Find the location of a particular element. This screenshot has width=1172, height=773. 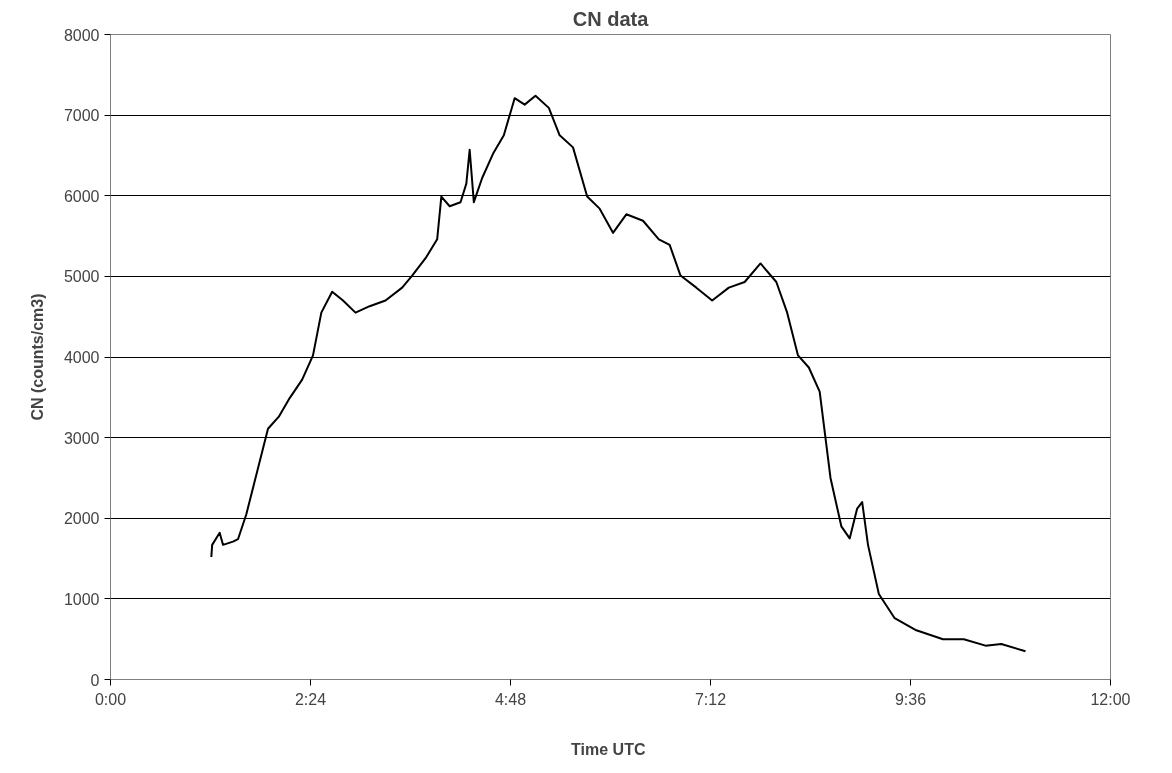

x-axis-title: Time UTC is located at coordinates (608, 749).